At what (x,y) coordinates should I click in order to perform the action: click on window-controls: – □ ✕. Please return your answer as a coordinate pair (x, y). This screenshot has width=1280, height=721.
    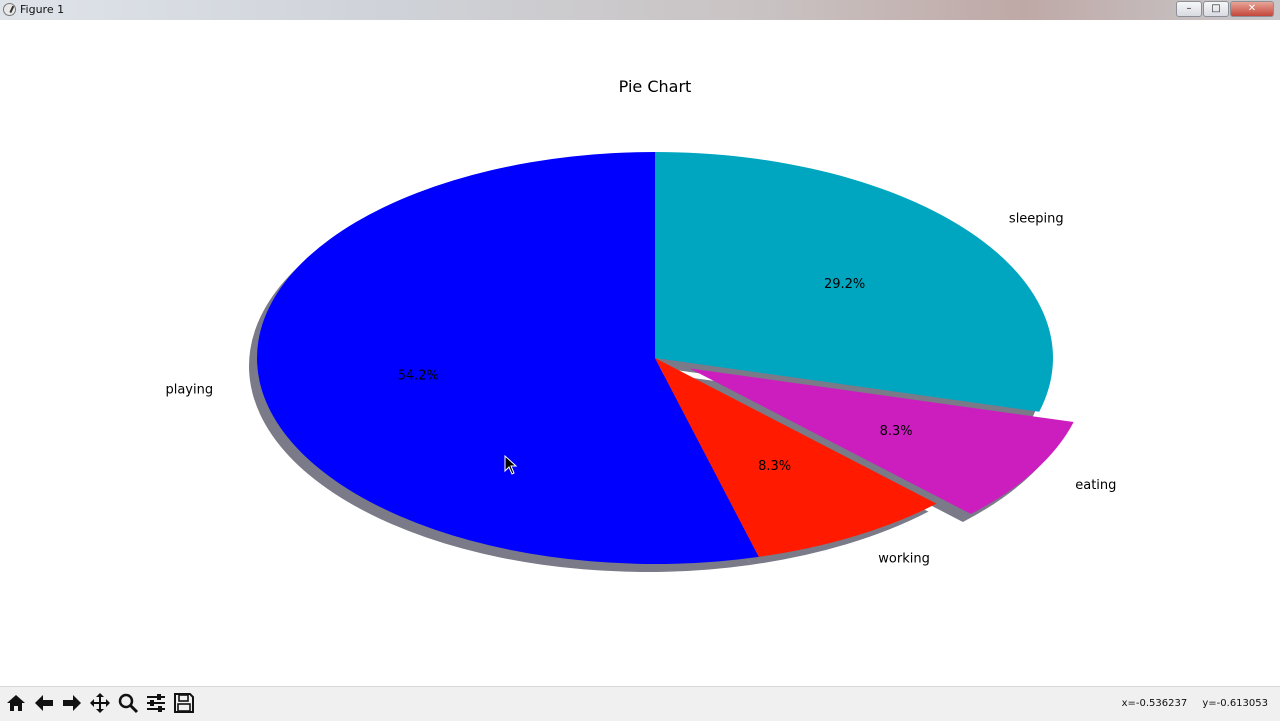
    Looking at the image, I should click on (1225, 9).